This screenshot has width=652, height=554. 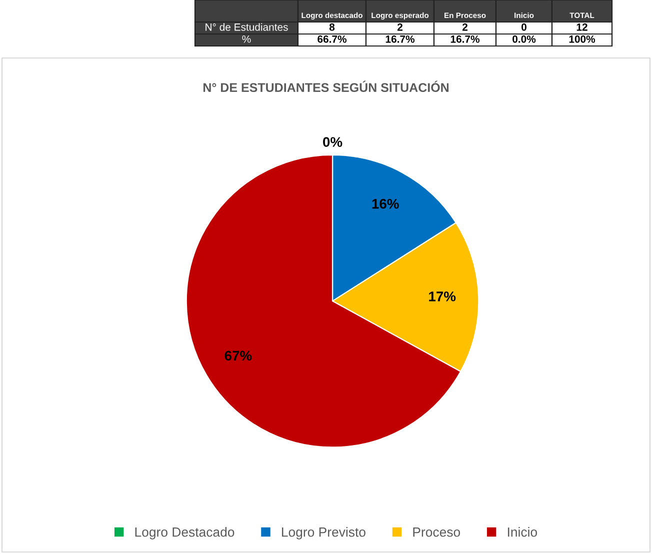 What do you see at coordinates (184, 533) in the screenshot?
I see `legend-label: Logro Destacado` at bounding box center [184, 533].